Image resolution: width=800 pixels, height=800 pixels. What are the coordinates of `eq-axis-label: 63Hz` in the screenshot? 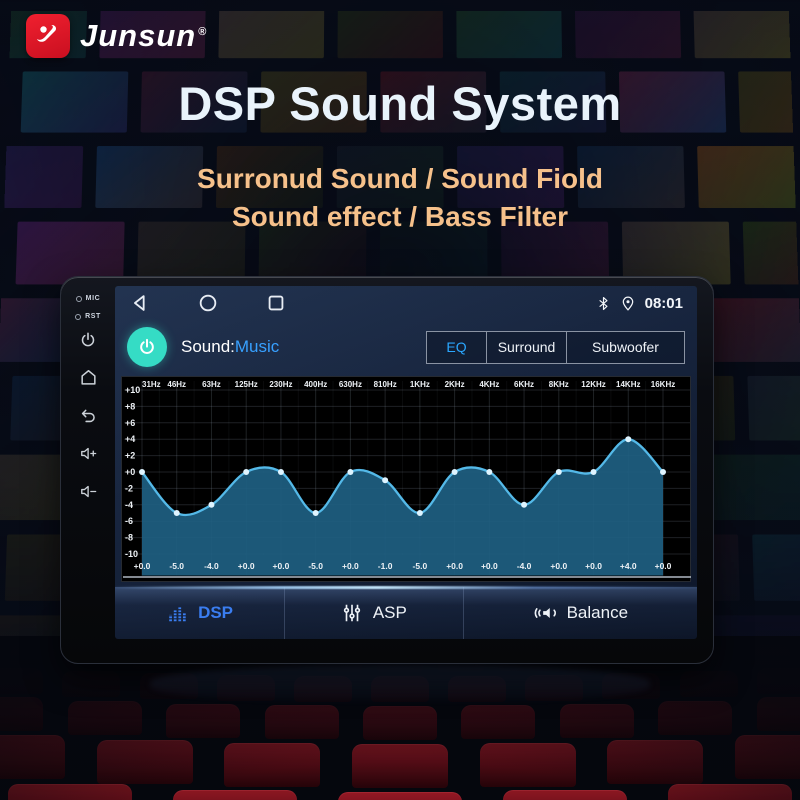 It's located at (211, 384).